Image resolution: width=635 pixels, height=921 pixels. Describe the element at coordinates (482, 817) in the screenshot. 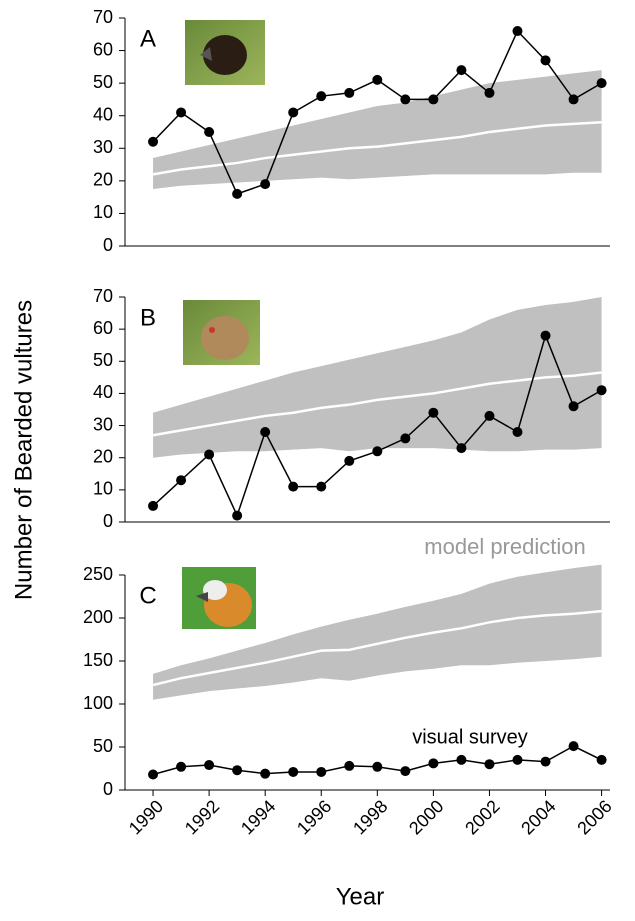

I see `x-tick-label: 2002` at that location.